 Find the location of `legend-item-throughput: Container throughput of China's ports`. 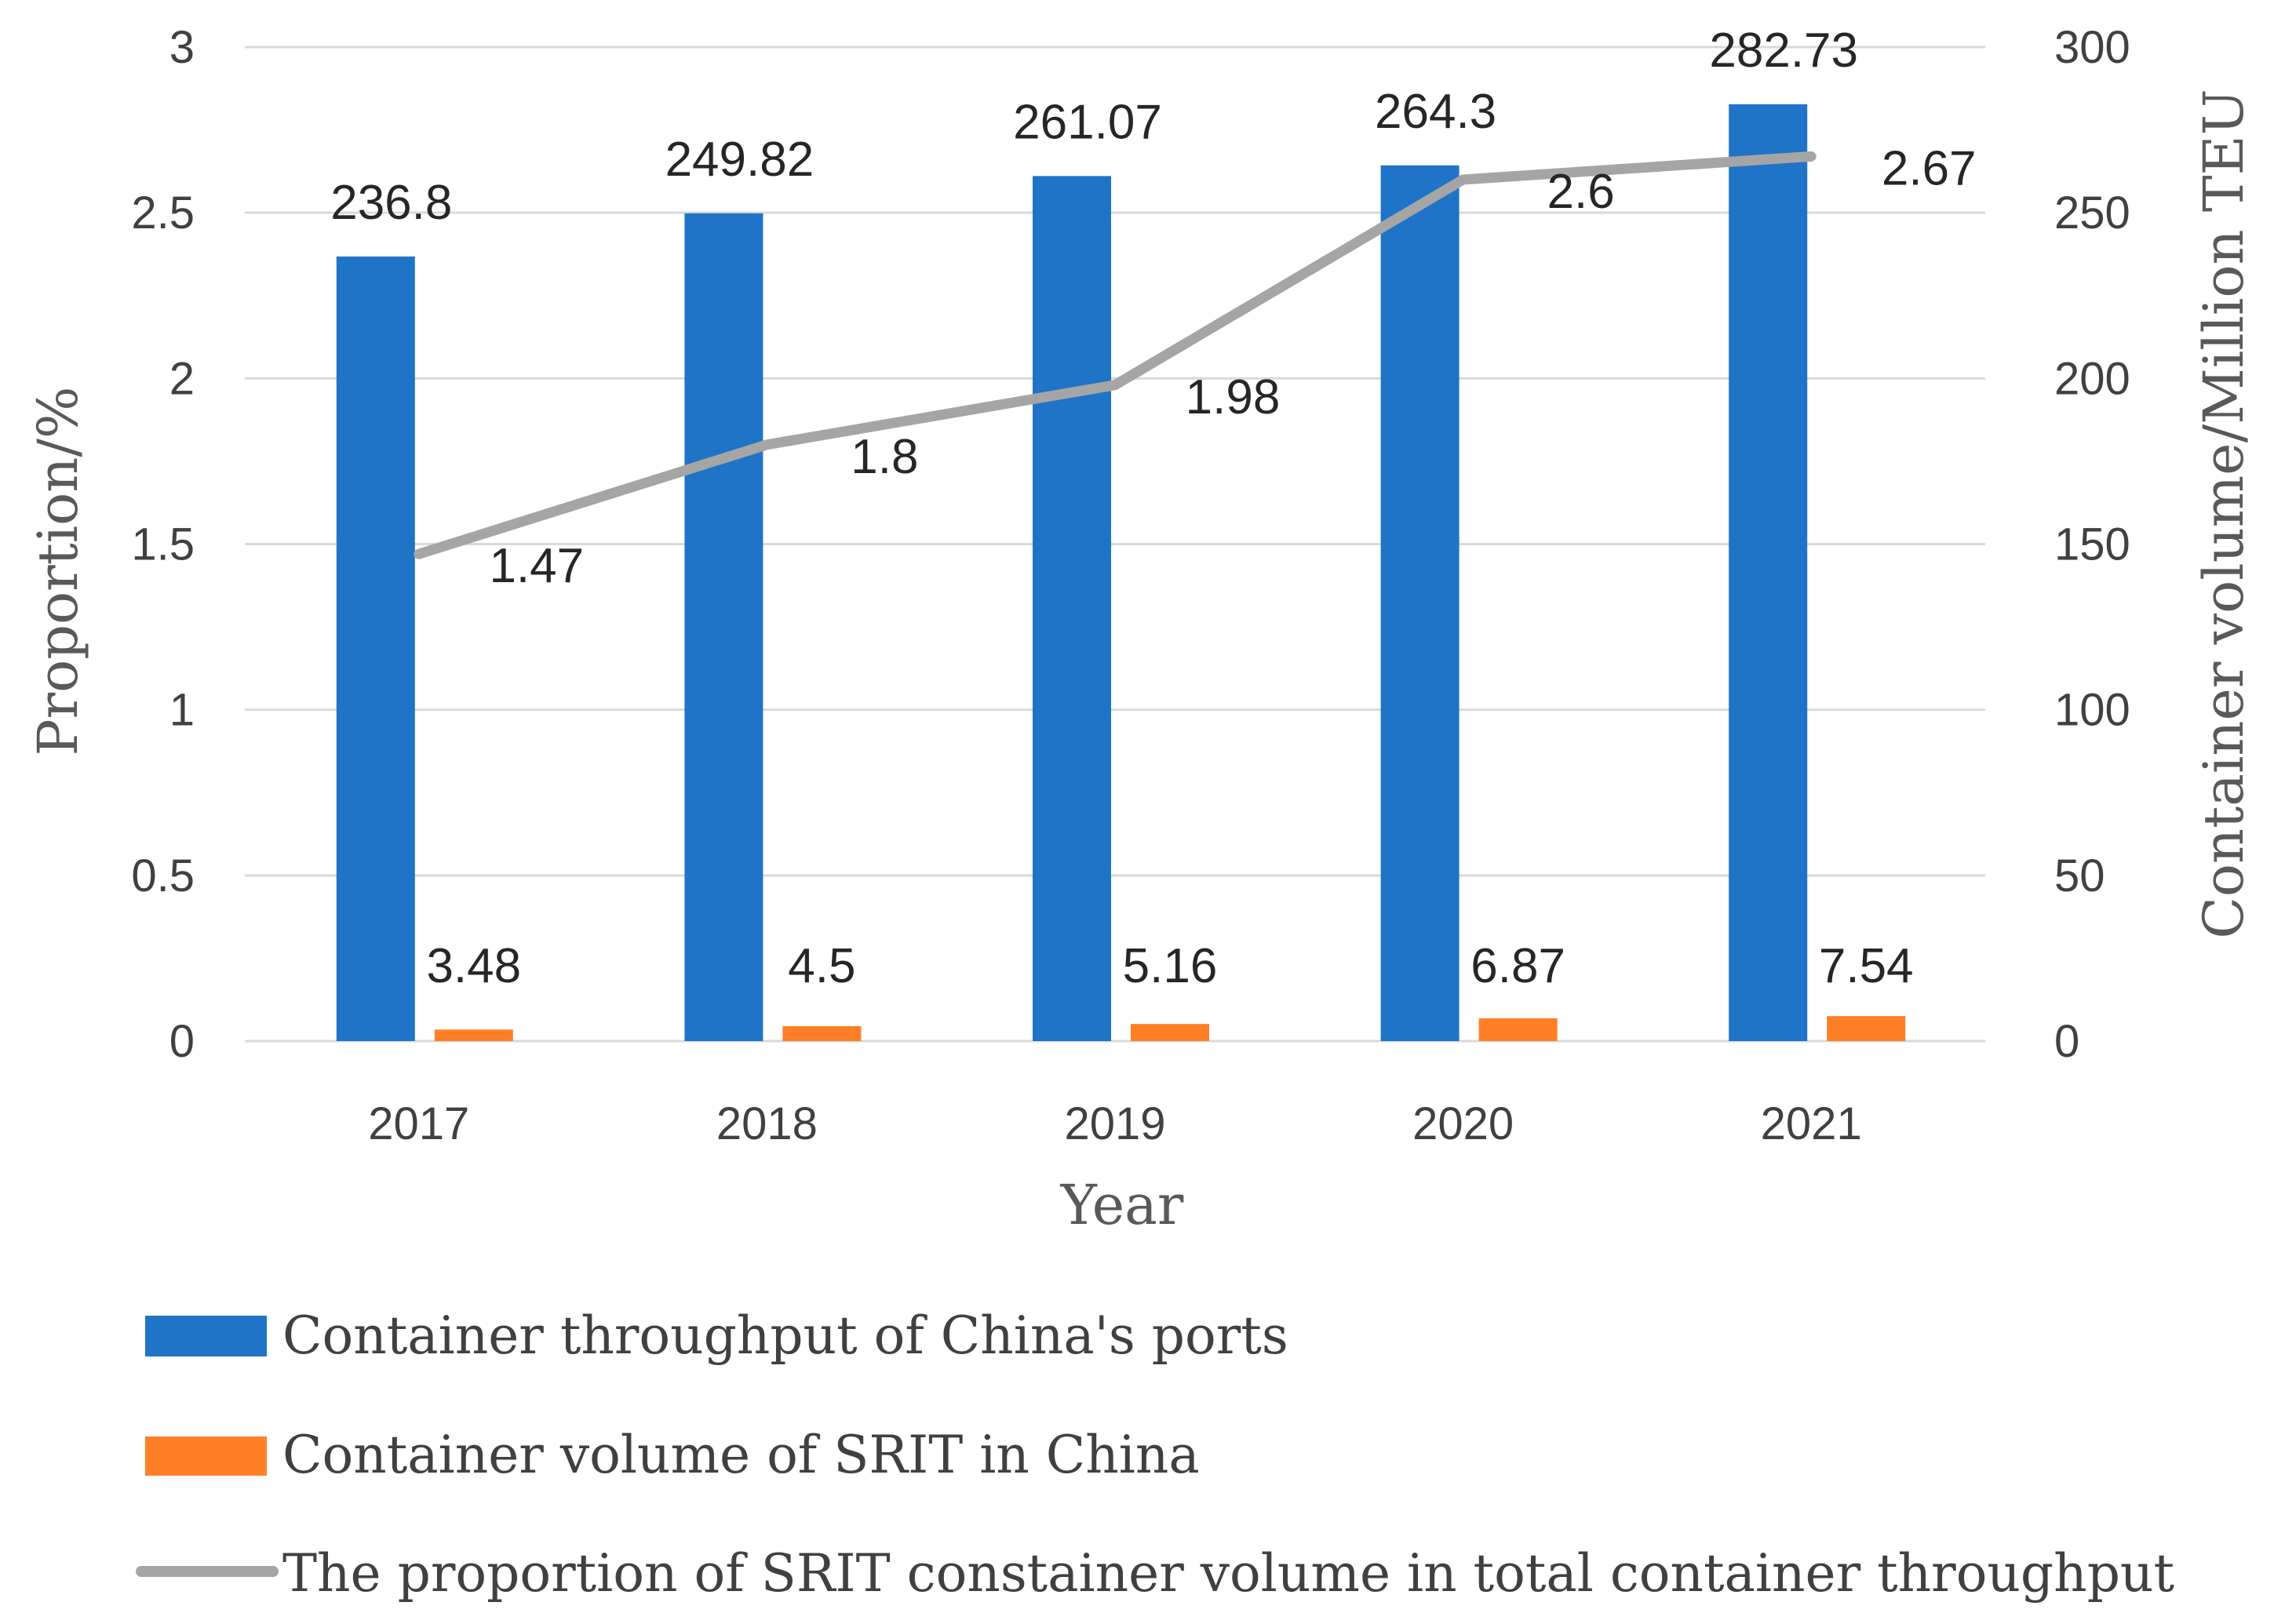

legend-item-throughput: Container throughput of China's ports is located at coordinates (716, 1335).